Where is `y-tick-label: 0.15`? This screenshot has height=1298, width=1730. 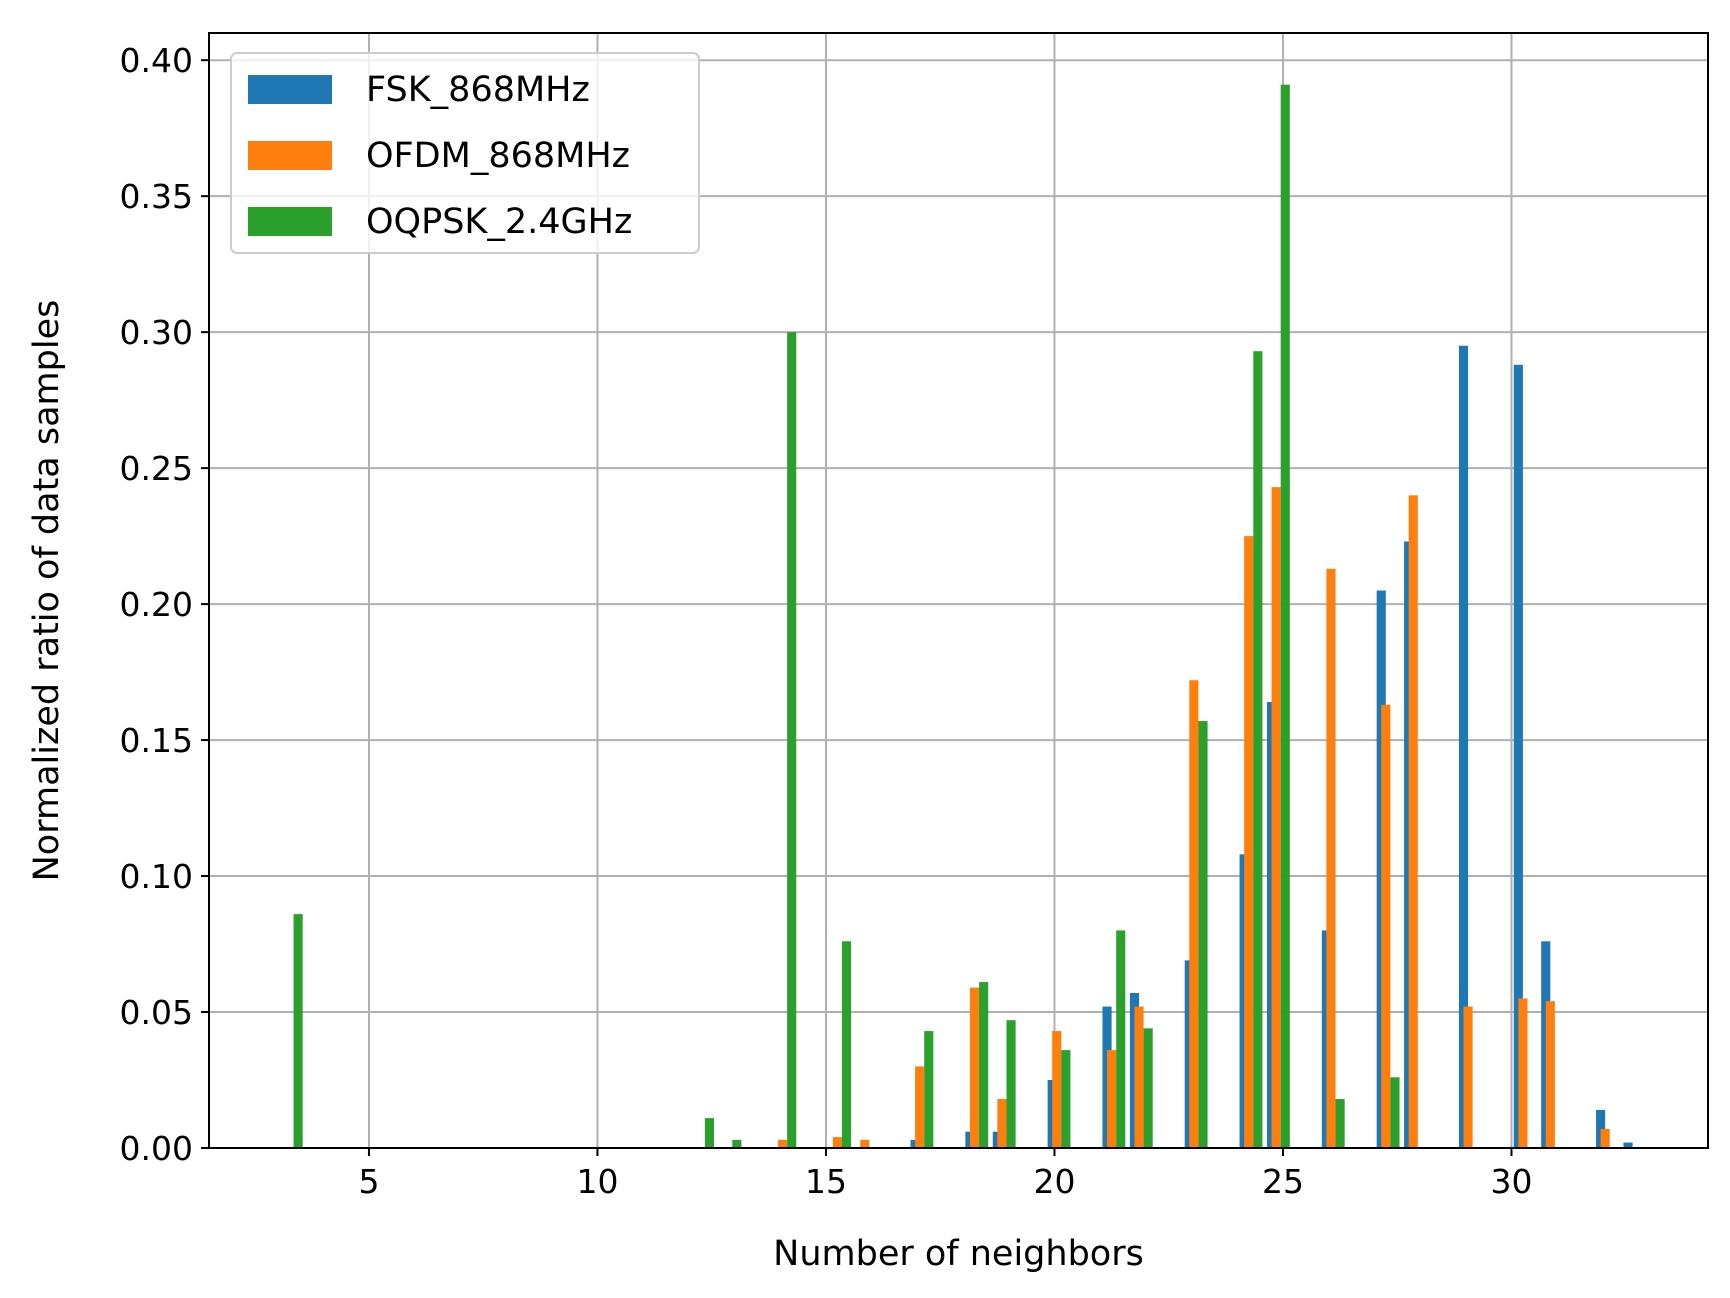 y-tick-label: 0.15 is located at coordinates (156, 740).